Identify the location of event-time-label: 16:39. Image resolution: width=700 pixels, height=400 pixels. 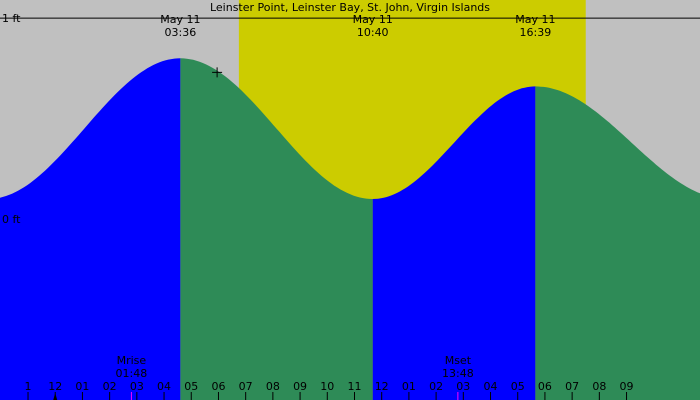
(536, 32).